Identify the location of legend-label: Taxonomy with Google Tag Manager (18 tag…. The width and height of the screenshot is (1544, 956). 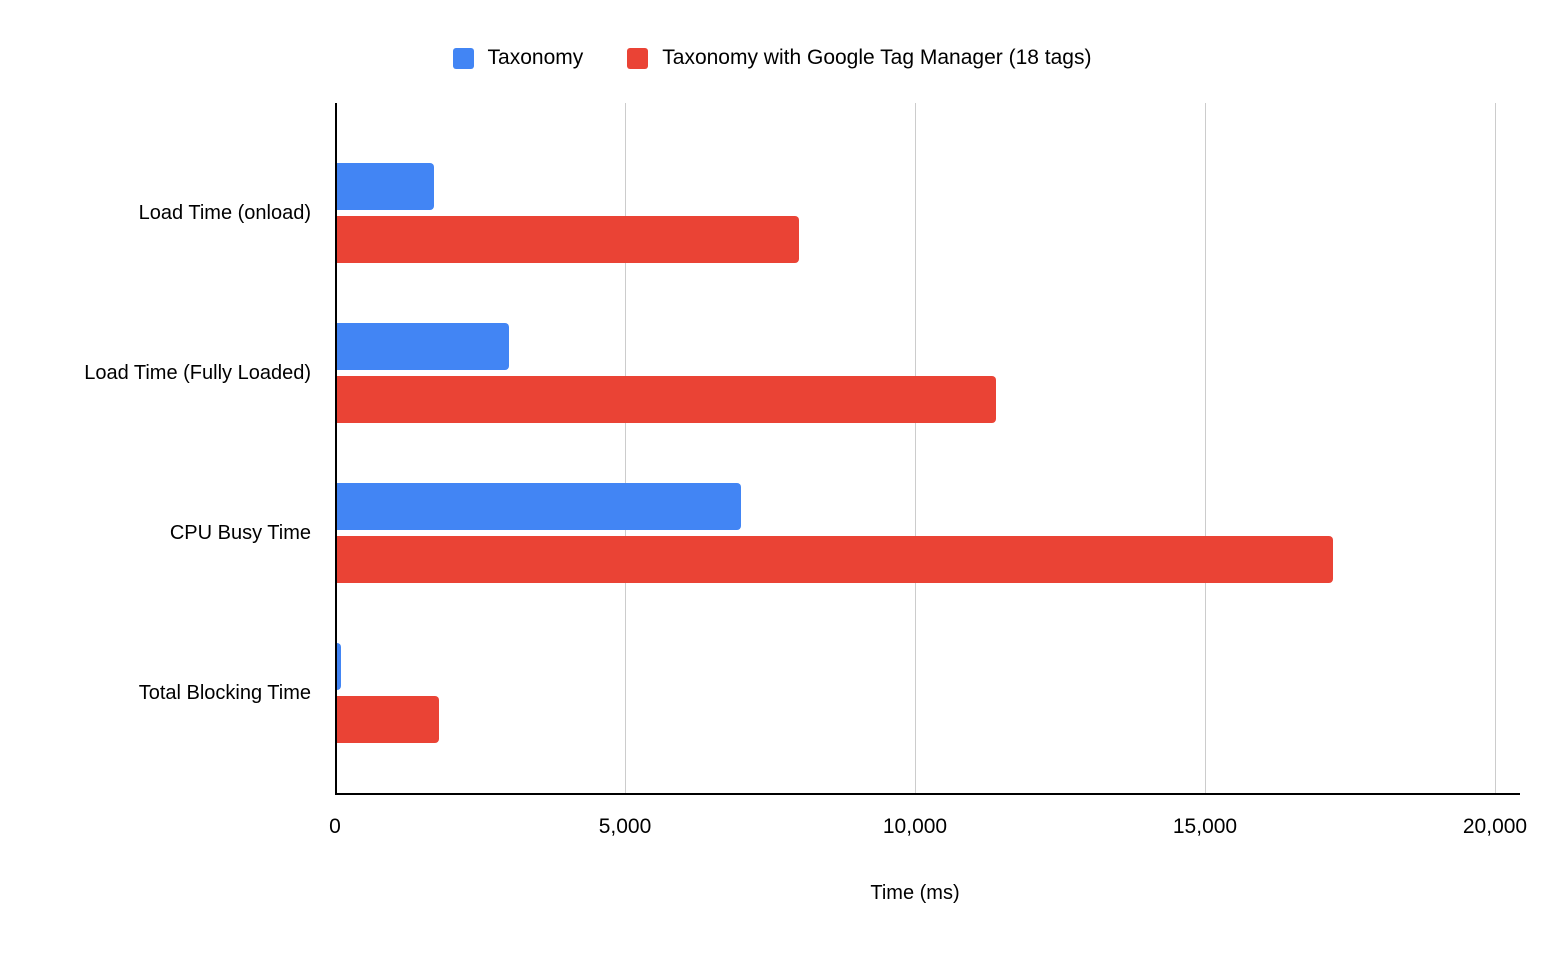
(877, 57).